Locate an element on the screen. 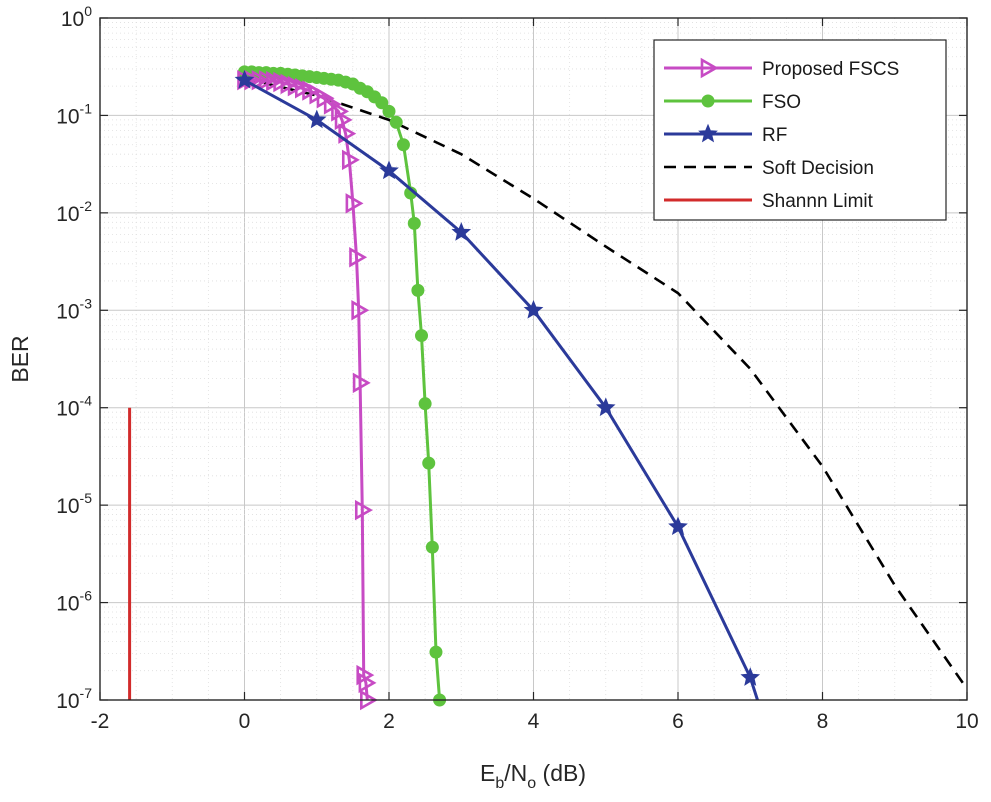  legend-item-rf: RF is located at coordinates (725, 134).